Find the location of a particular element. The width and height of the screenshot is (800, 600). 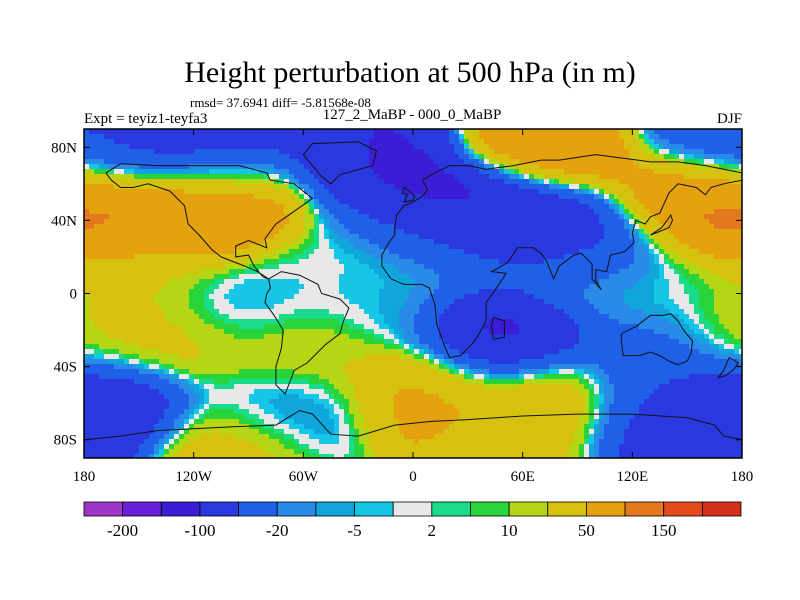

chart-title: Height perturbation at 500 hPa (in m) is located at coordinates (410, 72).